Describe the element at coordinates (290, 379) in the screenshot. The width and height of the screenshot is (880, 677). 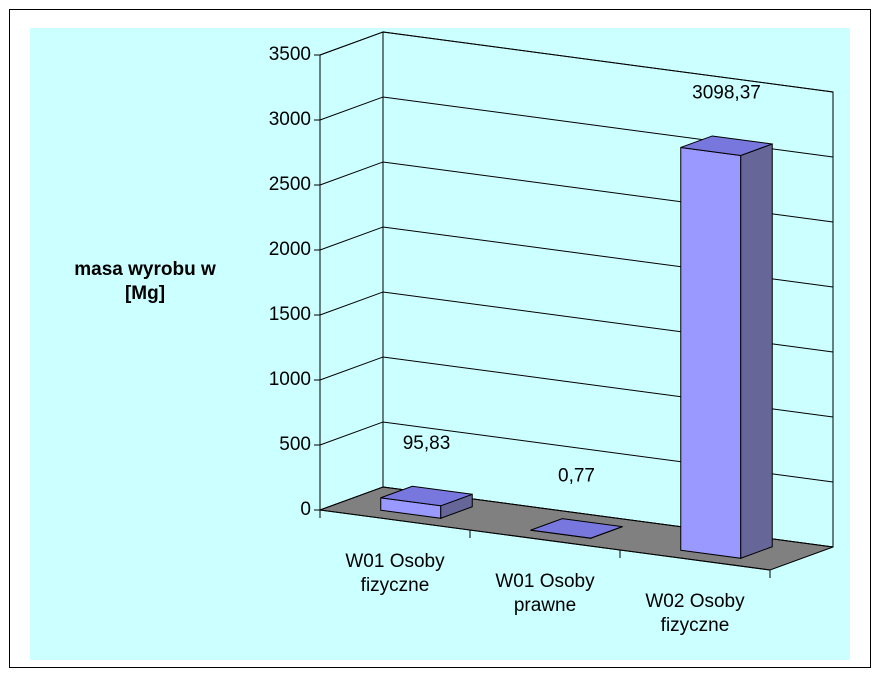
I see `y-tick-label: 1000` at that location.